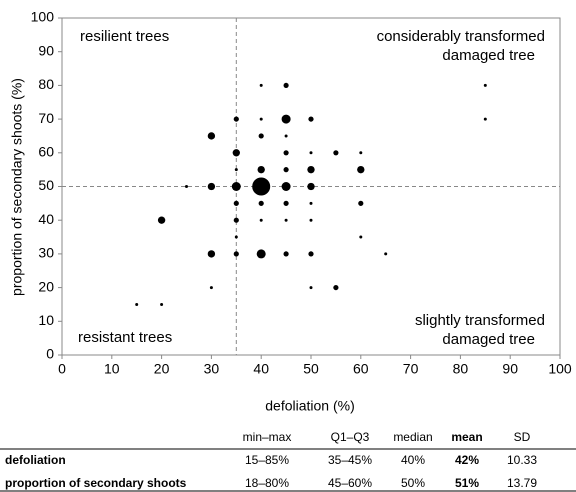 This screenshot has width=576, height=492. Describe the element at coordinates (124, 36) in the screenshot. I see `annotation: resilient trees` at that location.